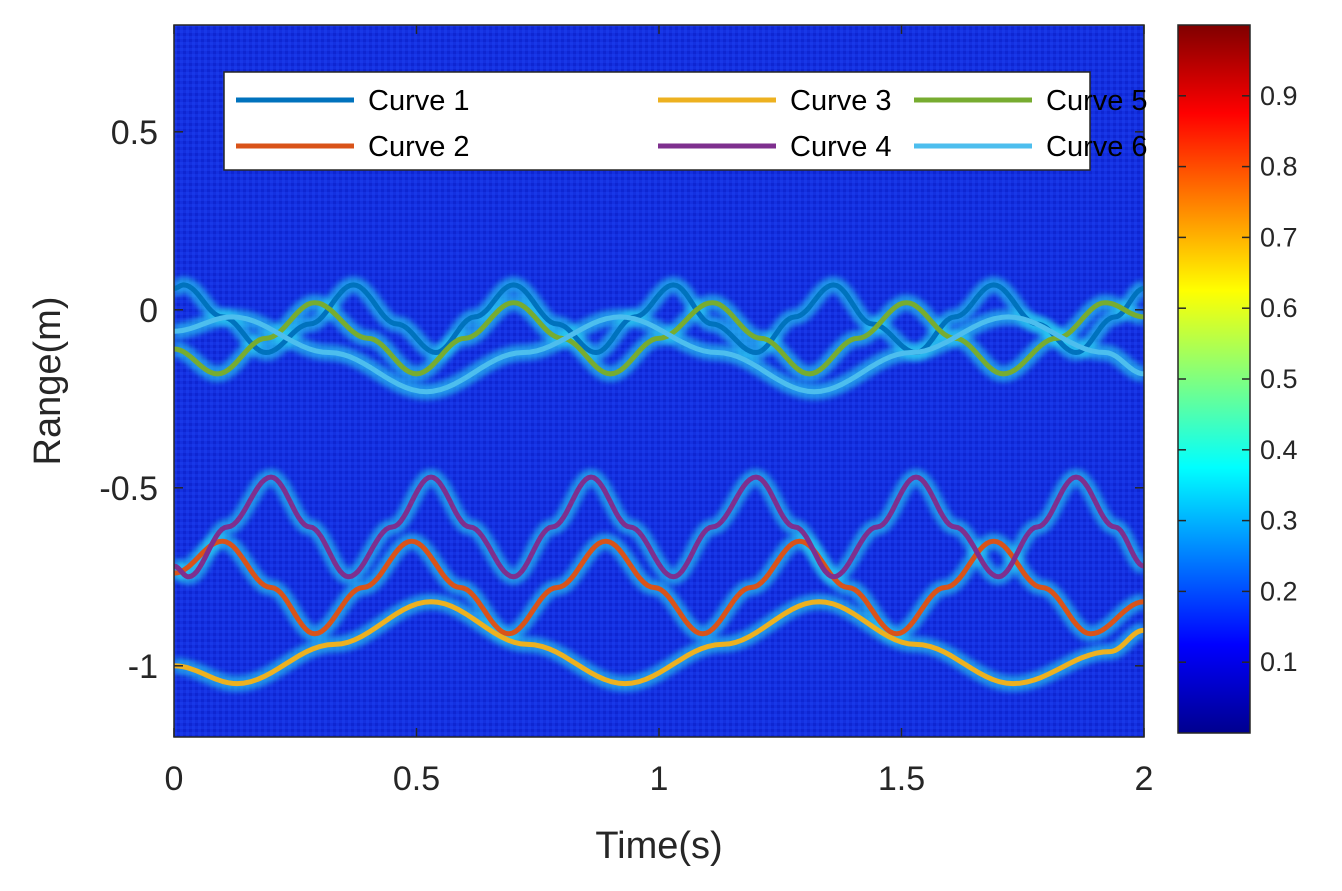 The image size is (1342, 891). What do you see at coordinates (1279, 662) in the screenshot?
I see `colorbar-tick-label: 0.1` at bounding box center [1279, 662].